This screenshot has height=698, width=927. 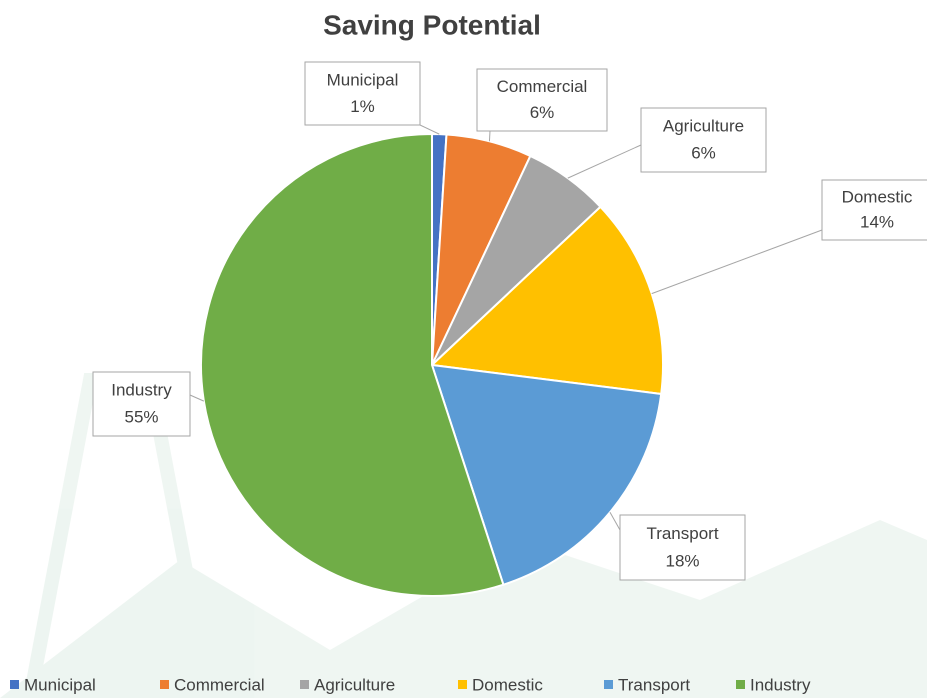 I want to click on legend-label: Municipal, so click(x=60, y=684).